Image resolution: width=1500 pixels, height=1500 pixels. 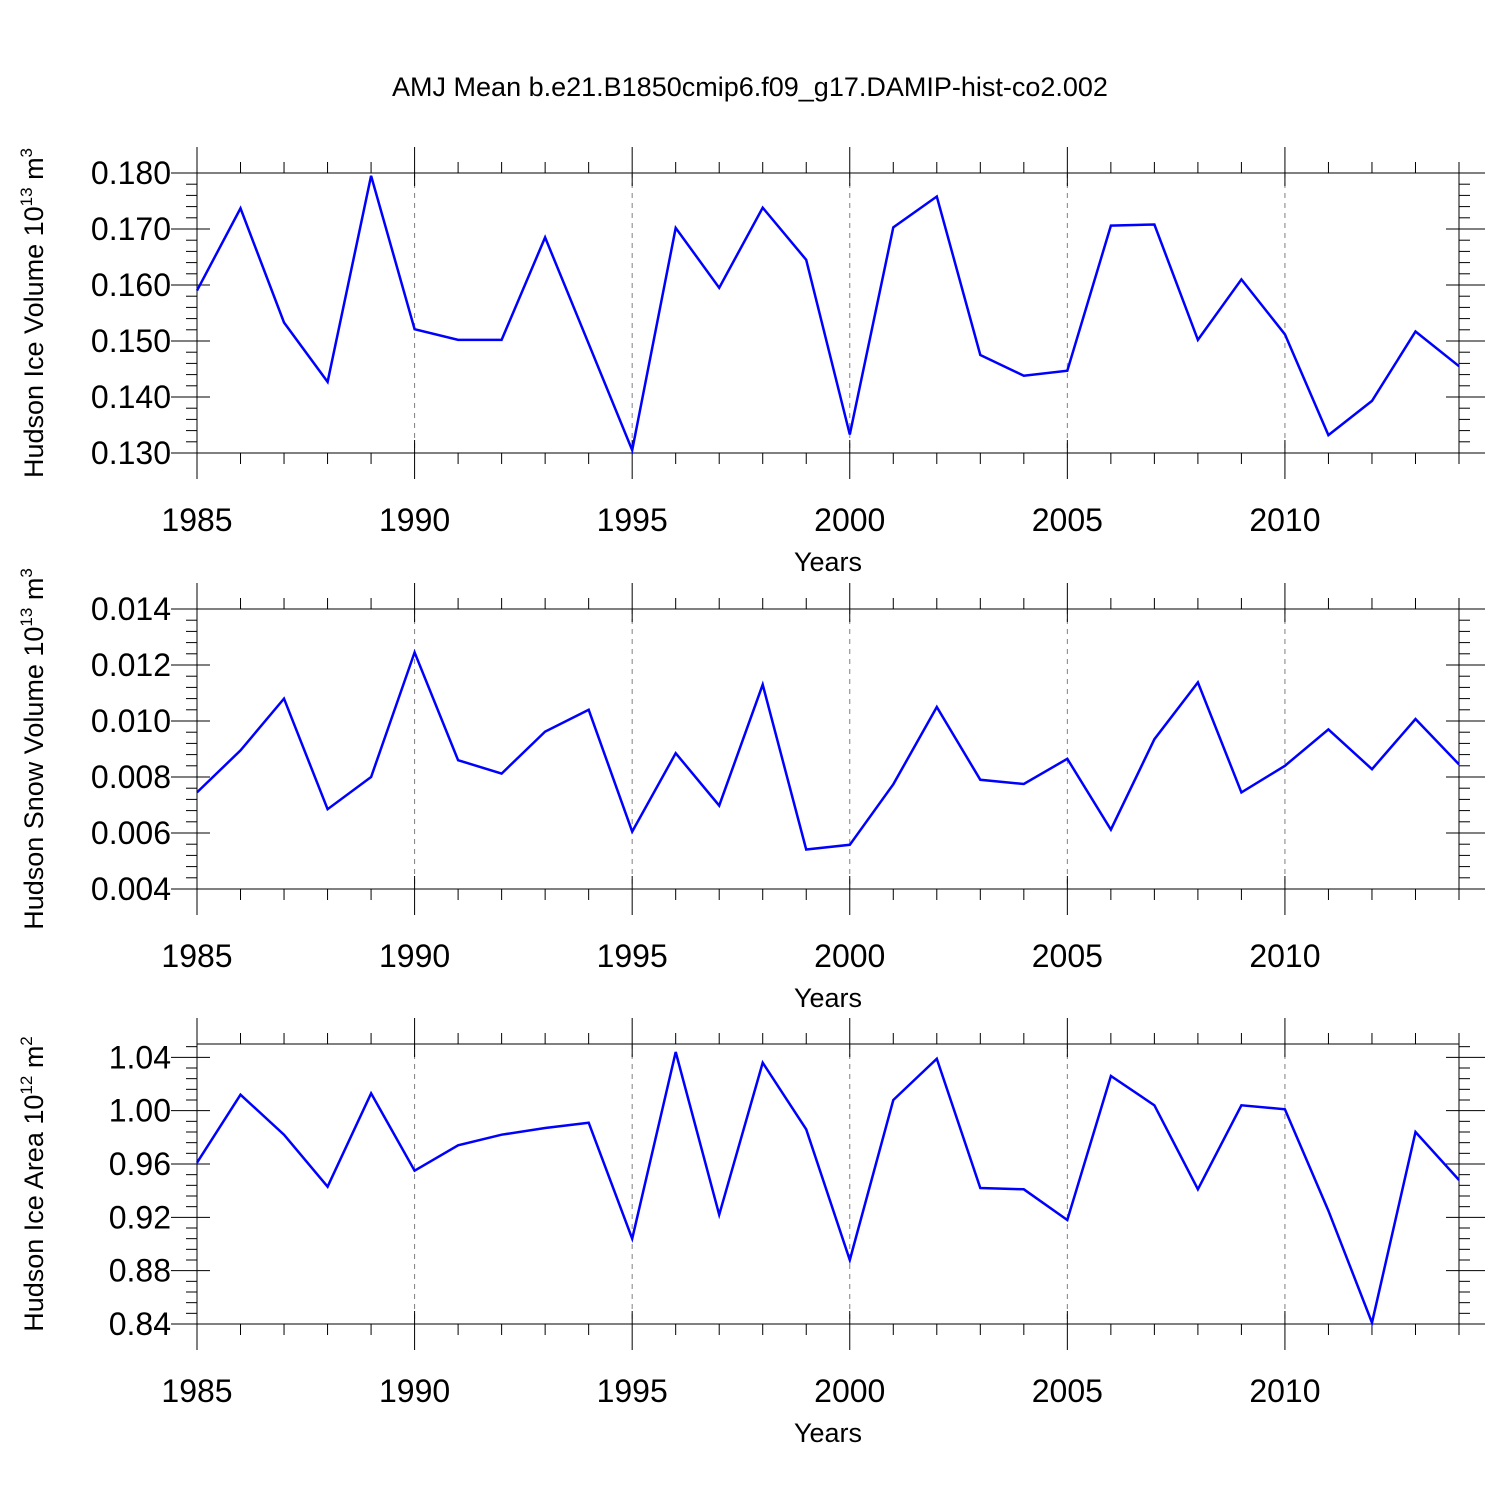 I want to click on y-tick-label: 1.04, so click(x=140, y=1057).